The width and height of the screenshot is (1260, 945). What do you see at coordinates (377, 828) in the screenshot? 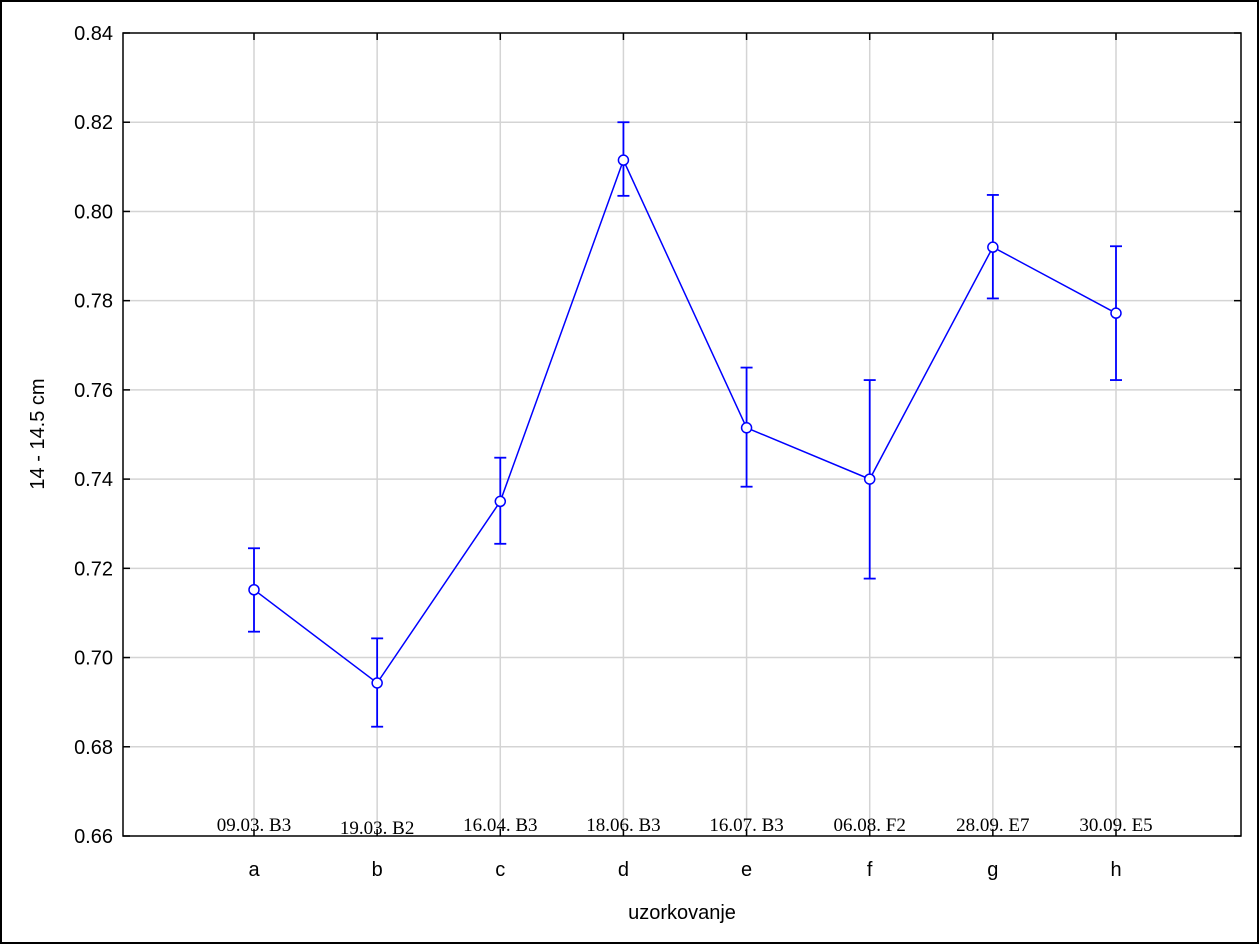
I see `annotation-label: 19.03. B2` at bounding box center [377, 828].